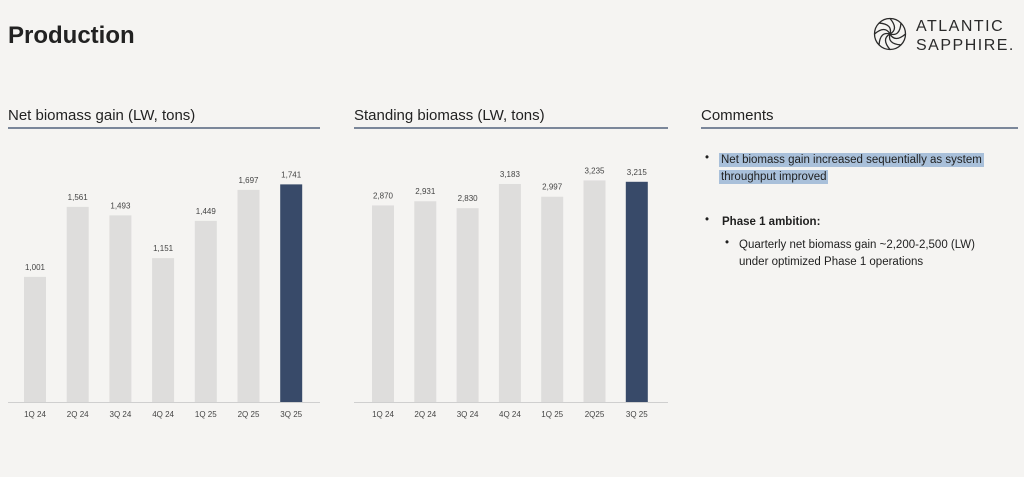  What do you see at coordinates (960, 26) in the screenshot?
I see `logo-text-line1: ATLANTIC` at bounding box center [960, 26].